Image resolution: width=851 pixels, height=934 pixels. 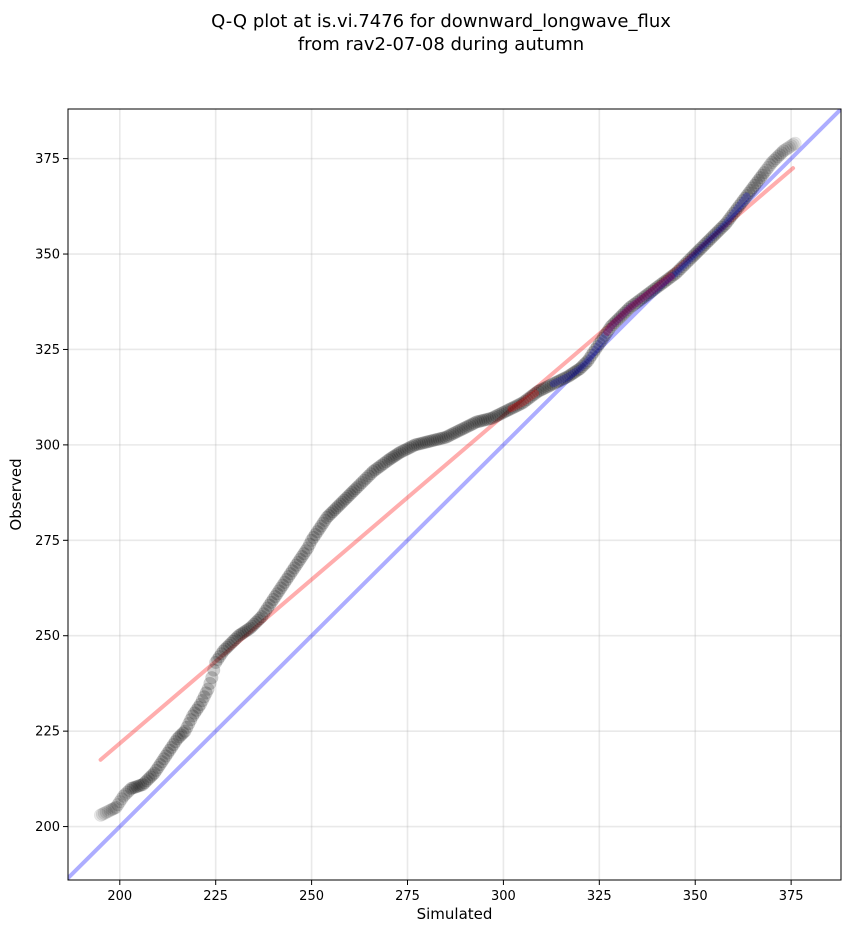 I want to click on blue-highlight-segment, so click(x=650, y=290).